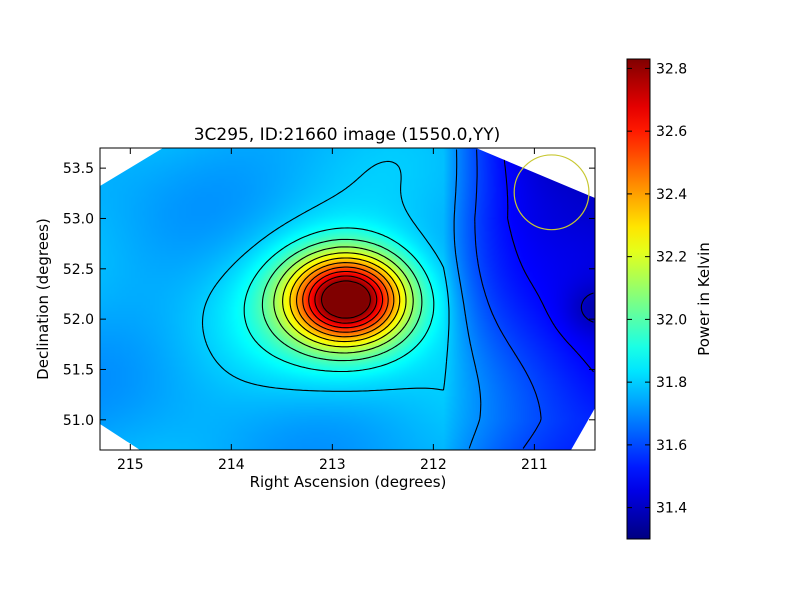 The height and width of the screenshot is (600, 800). Describe the element at coordinates (332, 465) in the screenshot. I see `x-tick-label: 213` at that location.